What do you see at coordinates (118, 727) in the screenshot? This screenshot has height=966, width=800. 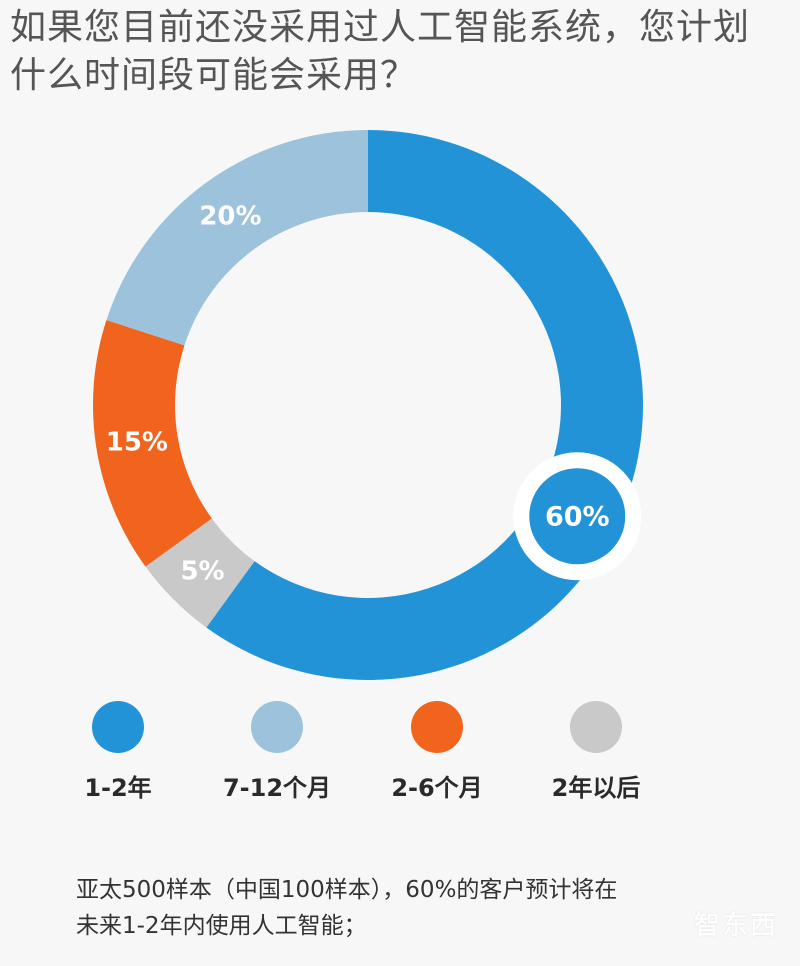 I see `legend-swatch-1-2-years` at bounding box center [118, 727].